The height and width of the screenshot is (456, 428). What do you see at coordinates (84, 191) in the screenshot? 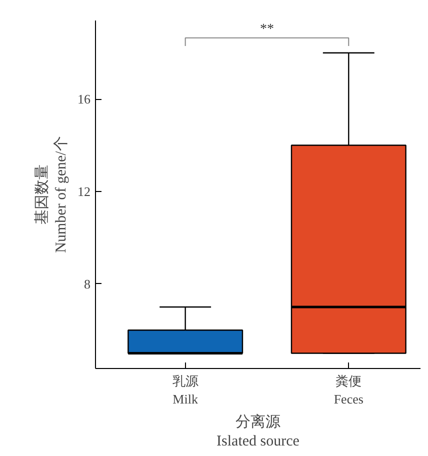
I see `y-tick-label: 12` at bounding box center [84, 191].